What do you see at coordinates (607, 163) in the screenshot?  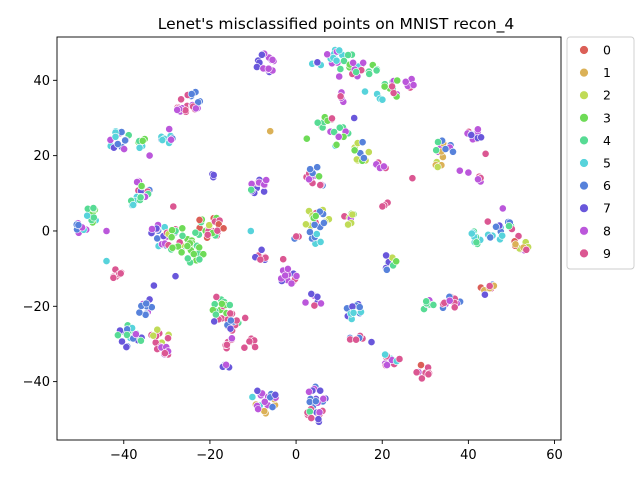 I see `legend-label: 5` at bounding box center [607, 163].